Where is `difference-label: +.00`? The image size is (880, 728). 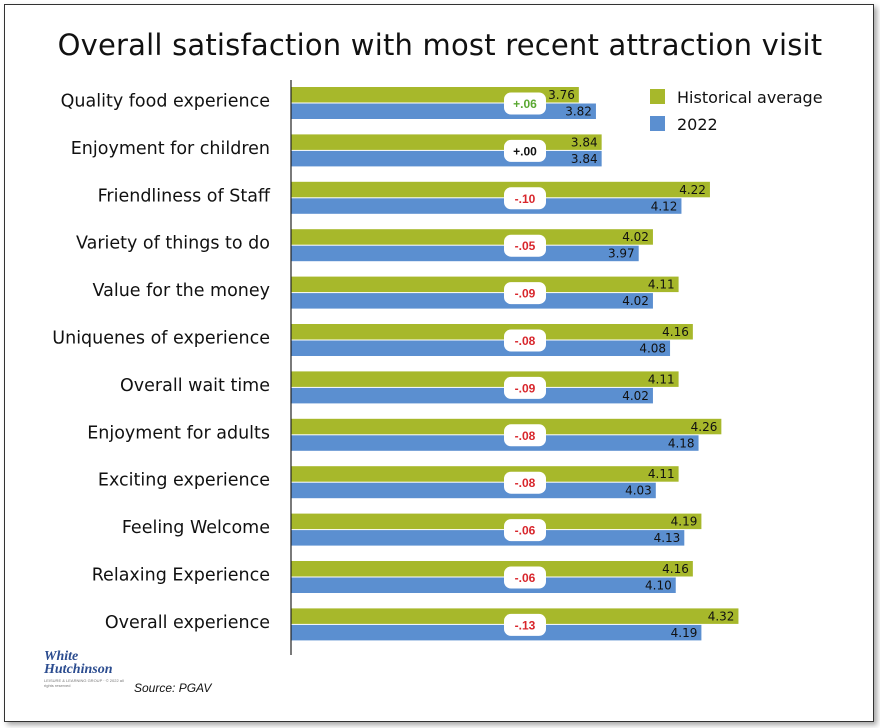 difference-label: +.00 is located at coordinates (525, 151).